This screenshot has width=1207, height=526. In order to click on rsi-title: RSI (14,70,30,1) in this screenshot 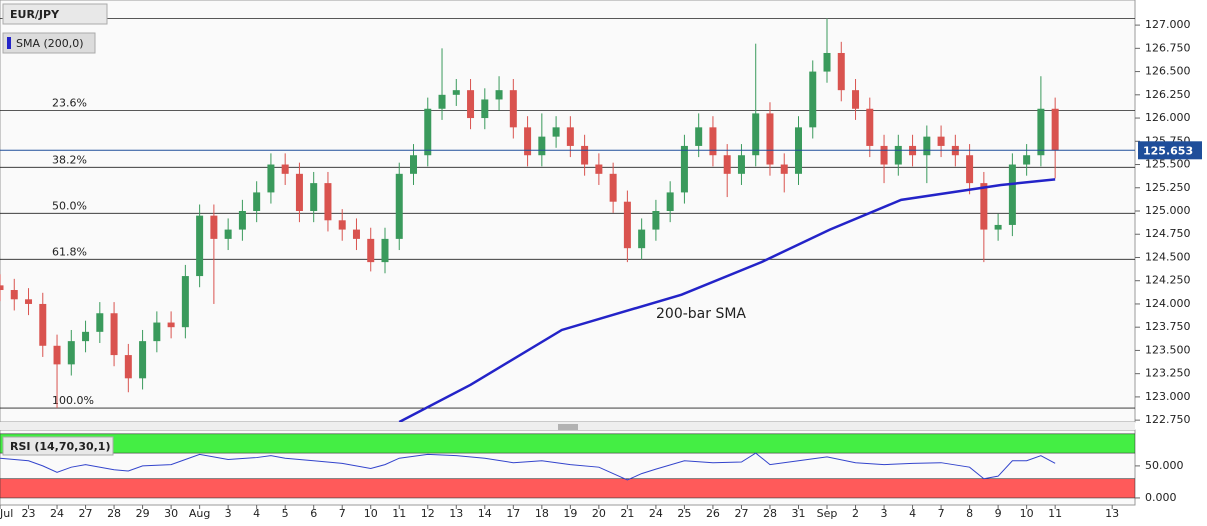, I will do `click(60, 446)`.